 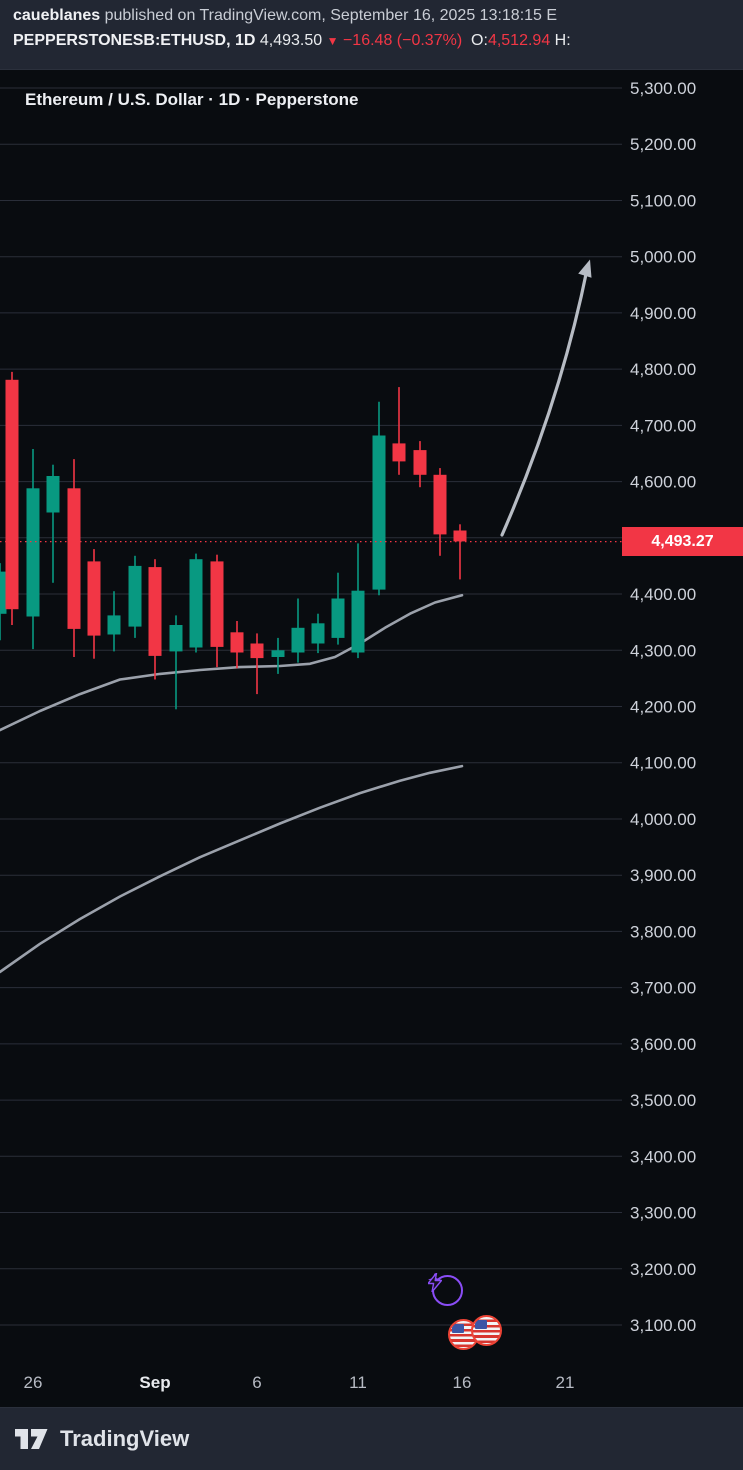 What do you see at coordinates (663, 1100) in the screenshot?
I see `y-axis-label: 3,500.00` at bounding box center [663, 1100].